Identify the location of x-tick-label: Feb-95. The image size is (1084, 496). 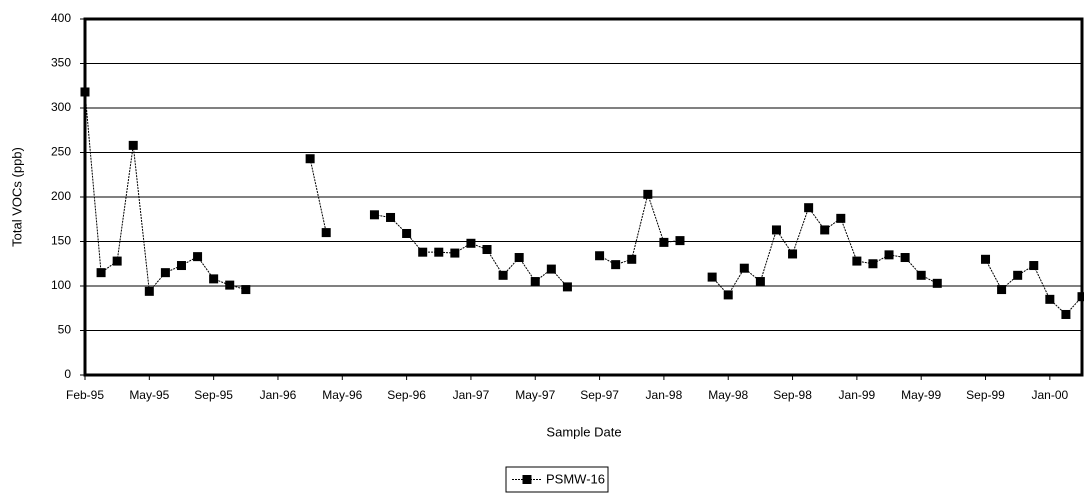
(85, 395).